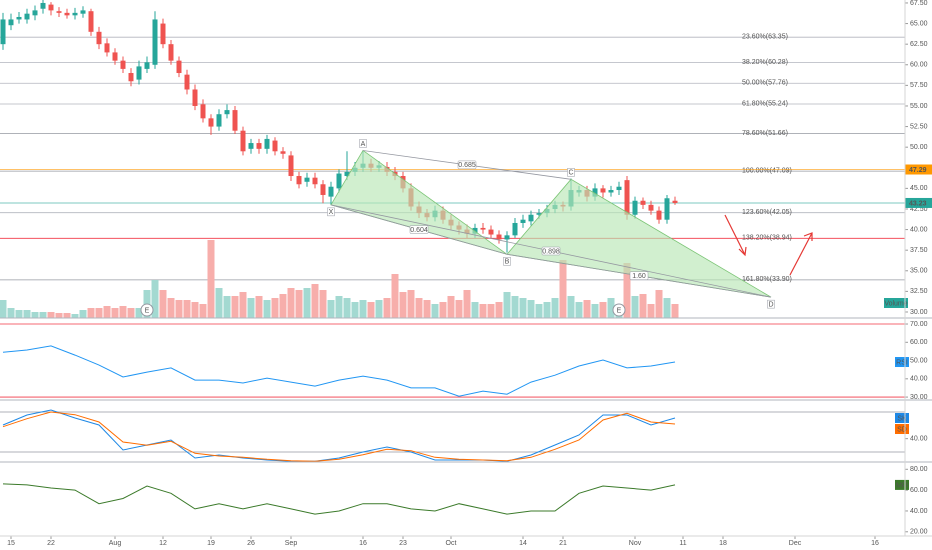  What do you see at coordinates (339, 371) in the screenshot?
I see `indicator-line` at bounding box center [339, 371].